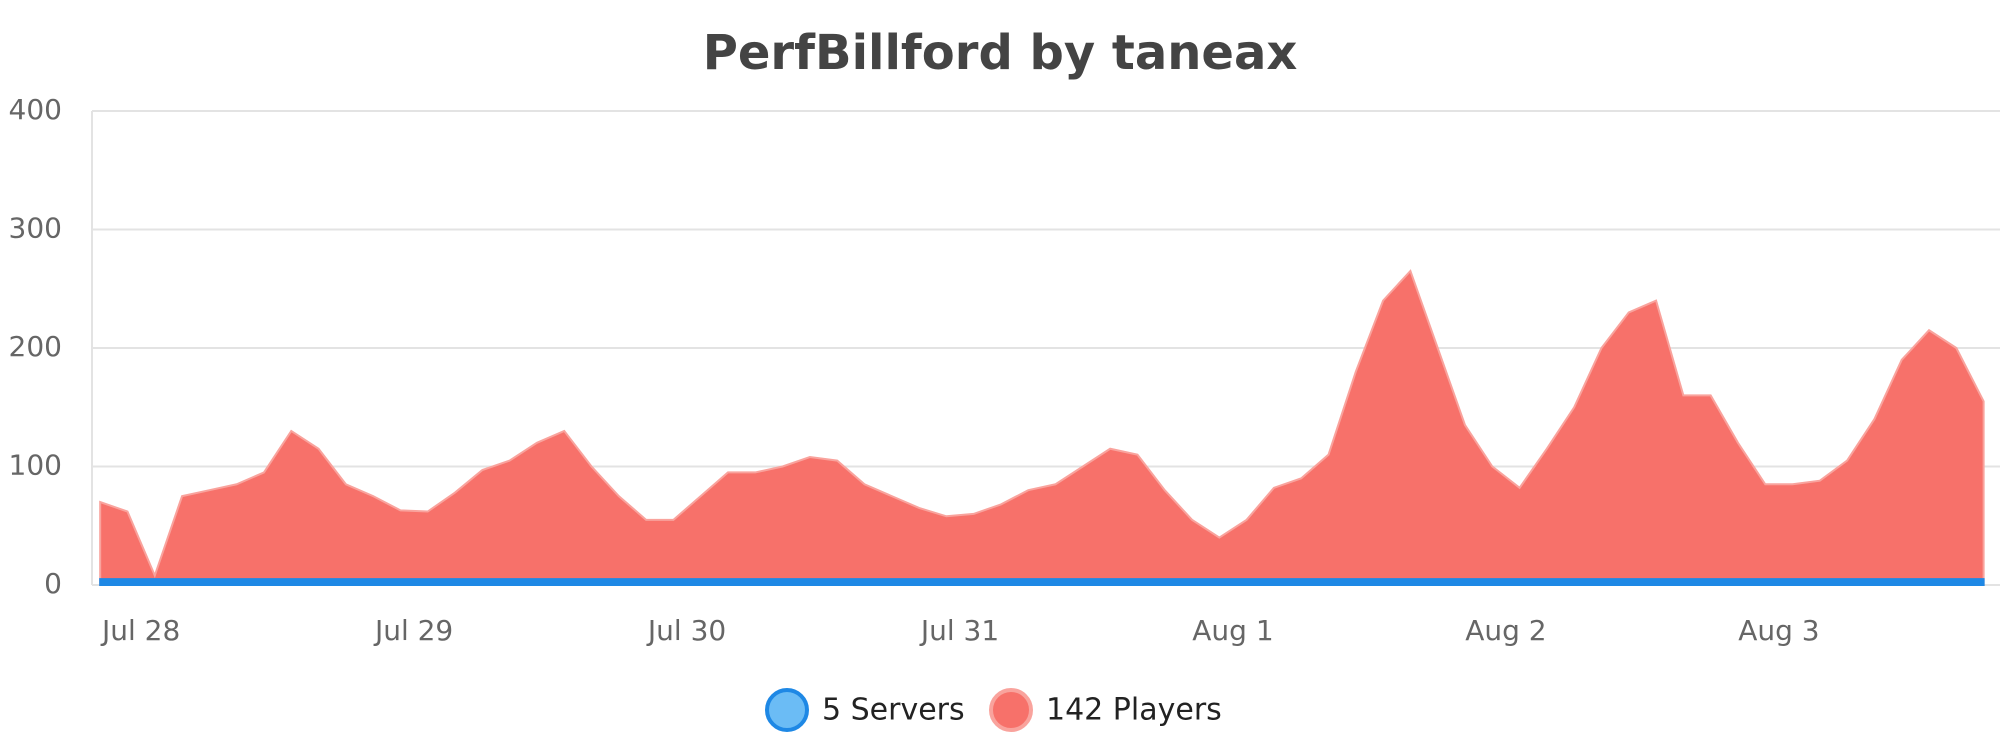 This screenshot has height=750, width=2000. What do you see at coordinates (959, 630) in the screenshot?
I see `x-tick-label: Jul 31` at bounding box center [959, 630].